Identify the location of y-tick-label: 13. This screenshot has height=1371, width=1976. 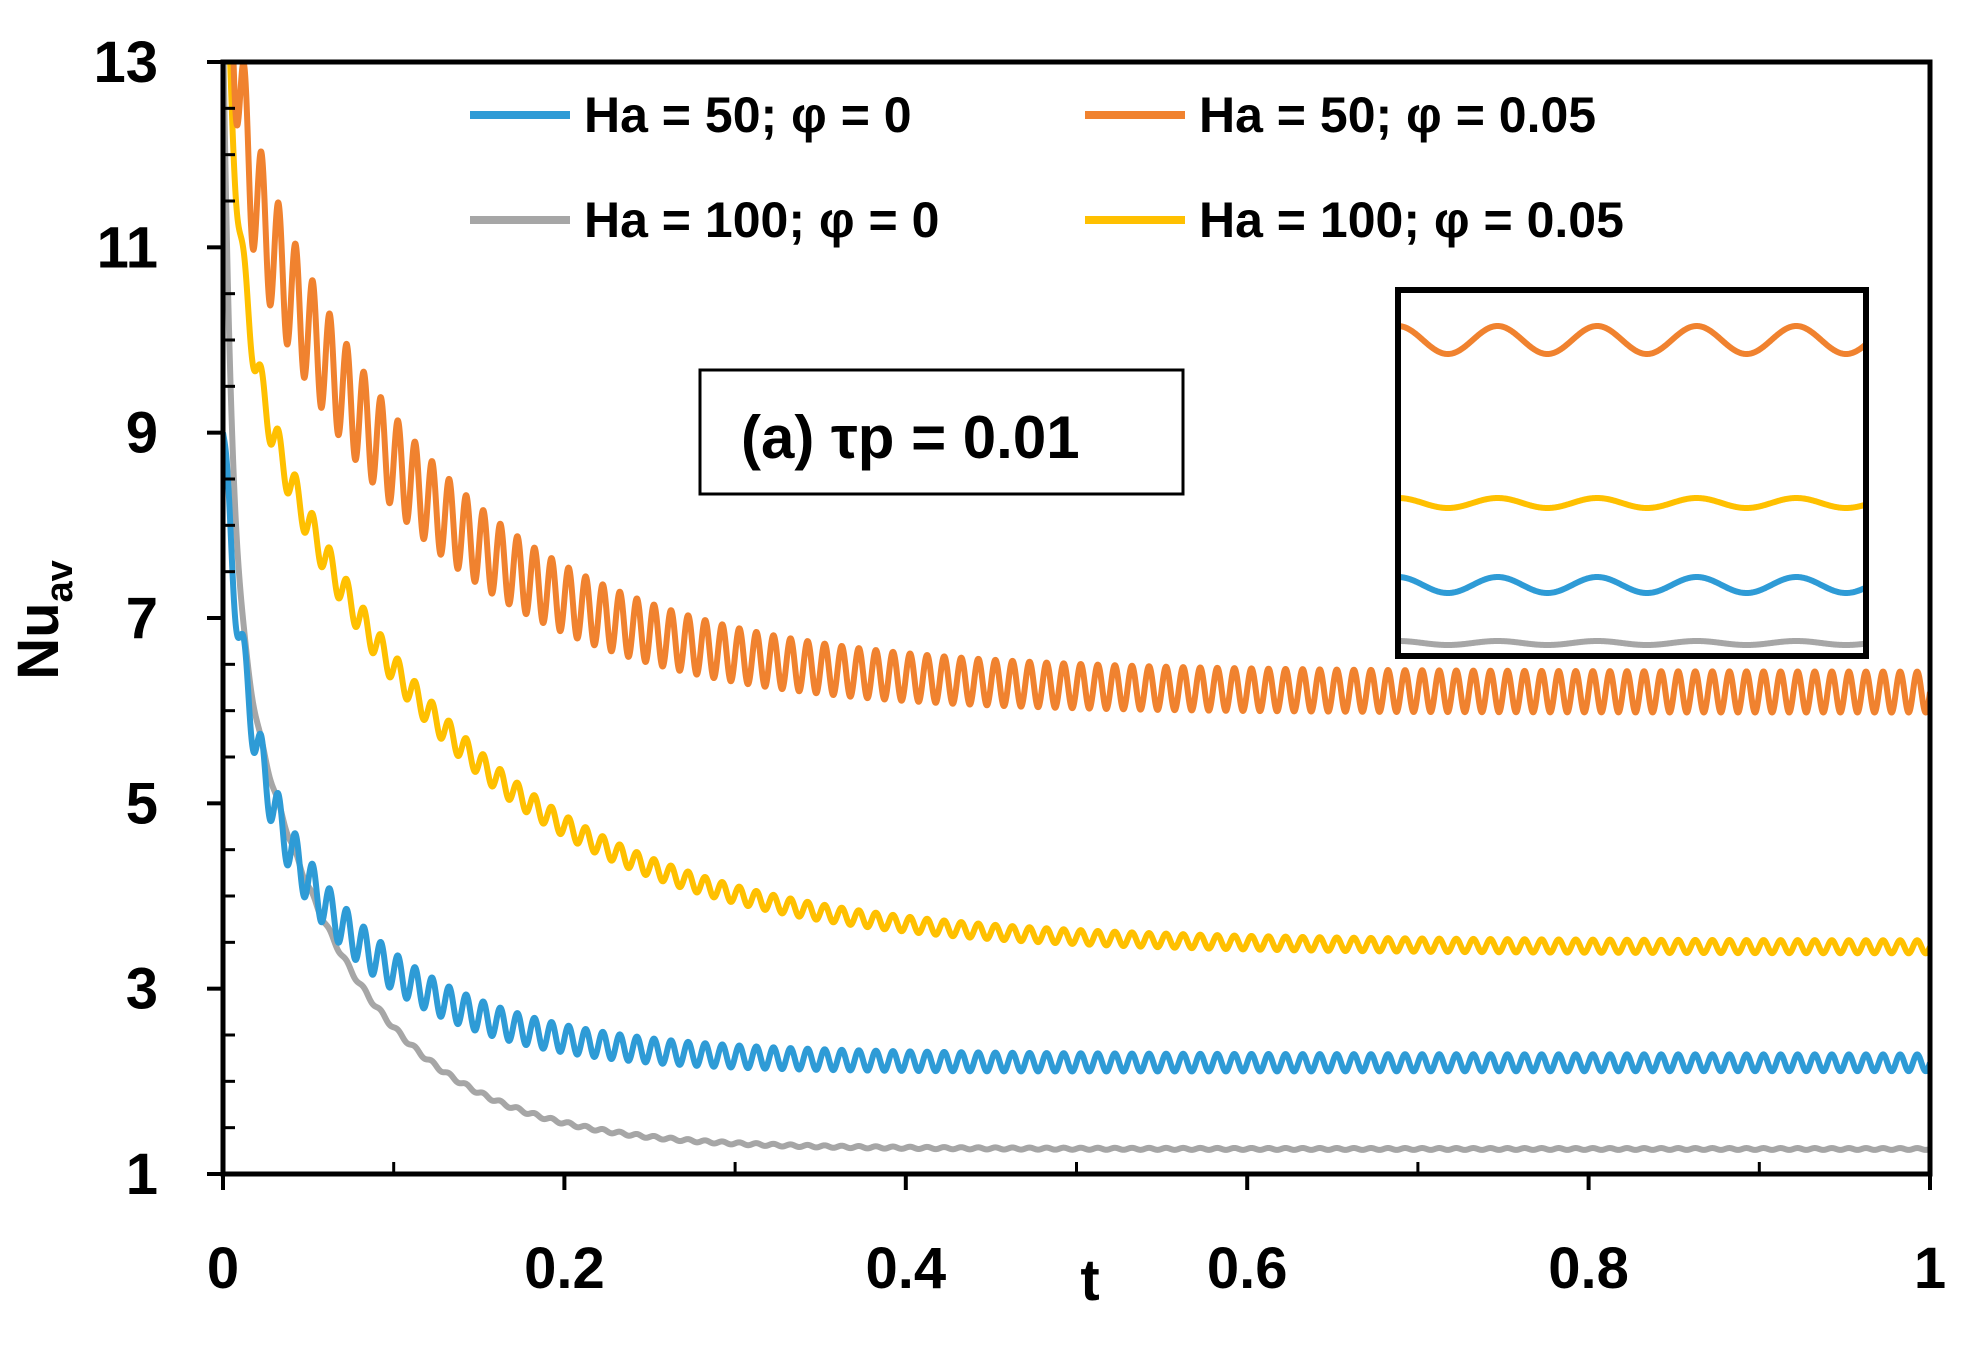
(125, 62).